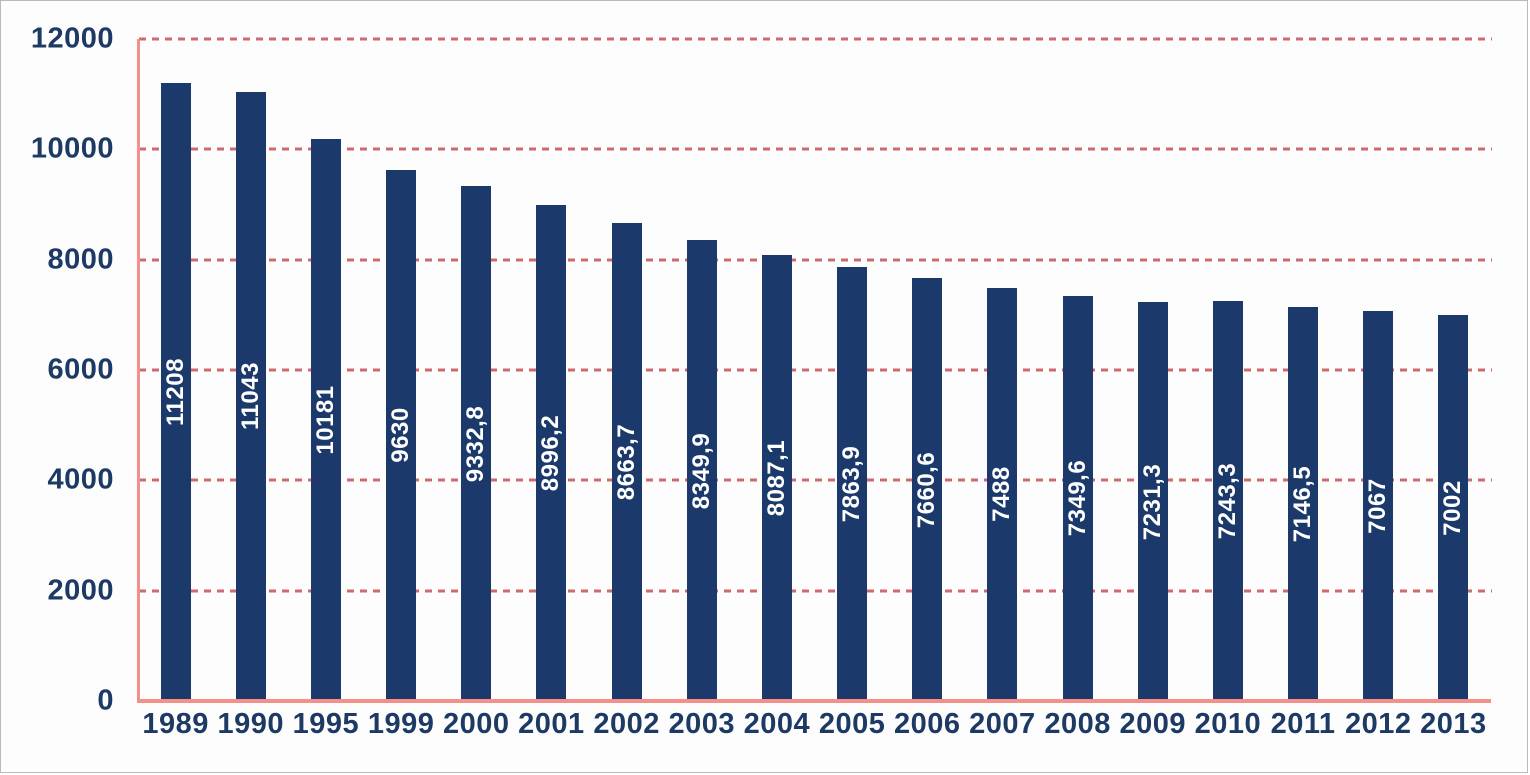 The image size is (1530, 775). I want to click on bar-2005: 7863,9, so click(852, 484).